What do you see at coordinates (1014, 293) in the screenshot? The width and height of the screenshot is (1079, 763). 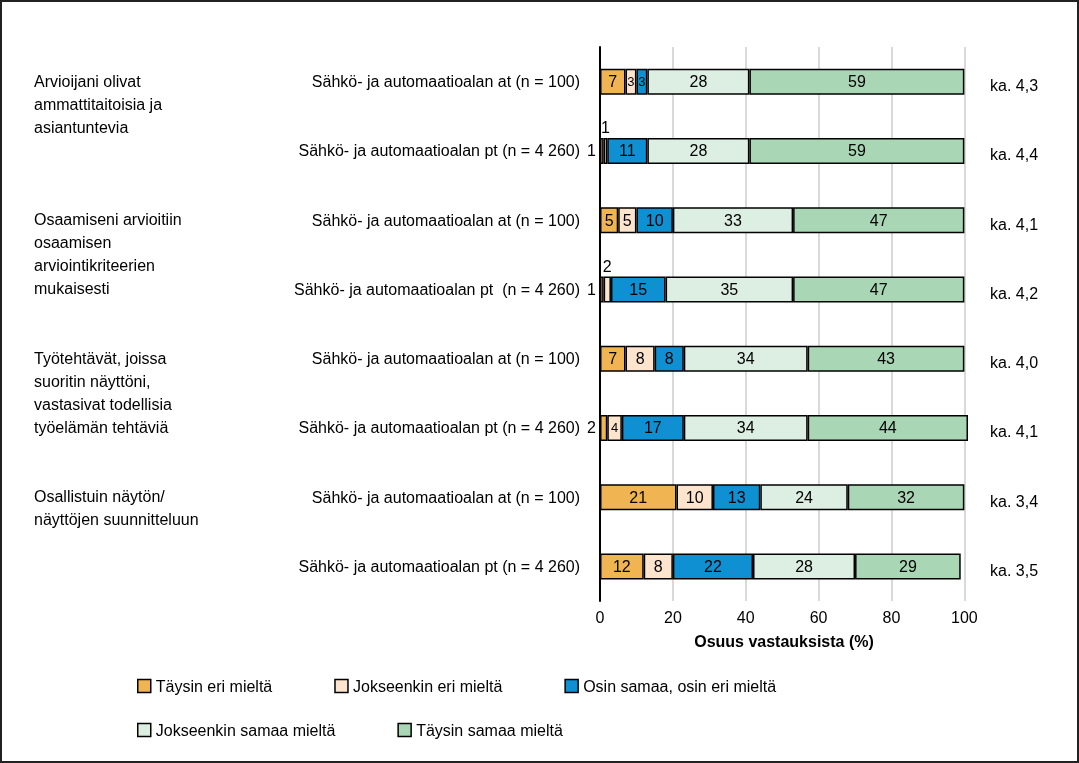 I see `text: ka. 4,2` at bounding box center [1014, 293].